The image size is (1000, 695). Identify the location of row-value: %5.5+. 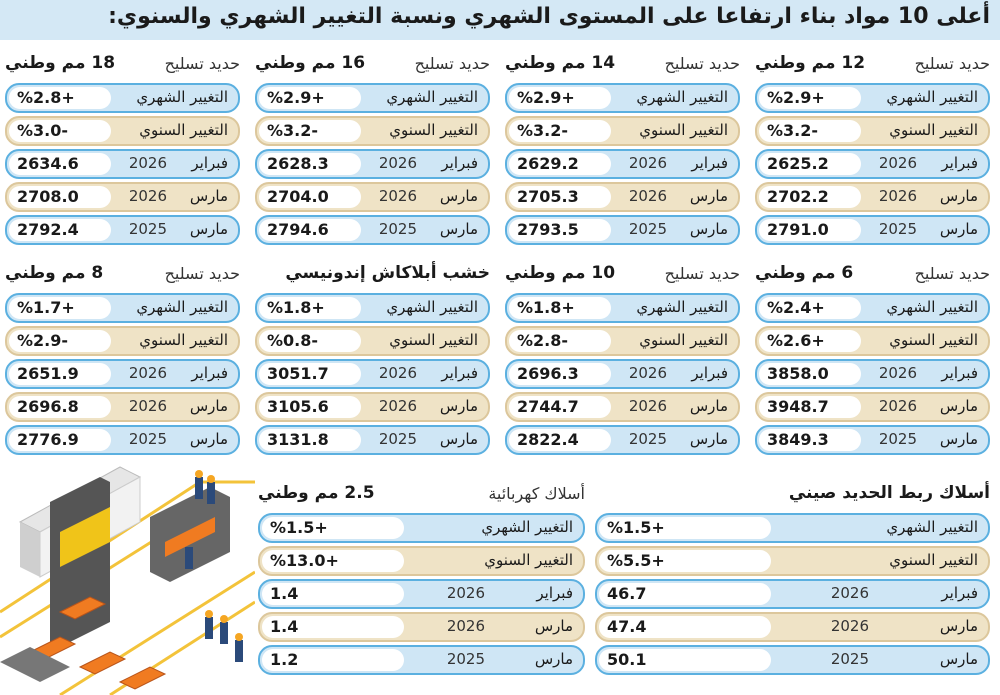
(636, 560).